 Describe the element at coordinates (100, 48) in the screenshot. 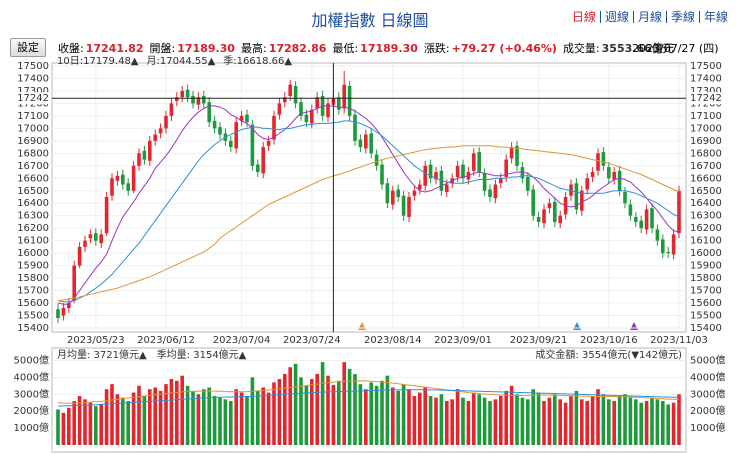

I see `quote-field: 收盤: 17241.82` at that location.